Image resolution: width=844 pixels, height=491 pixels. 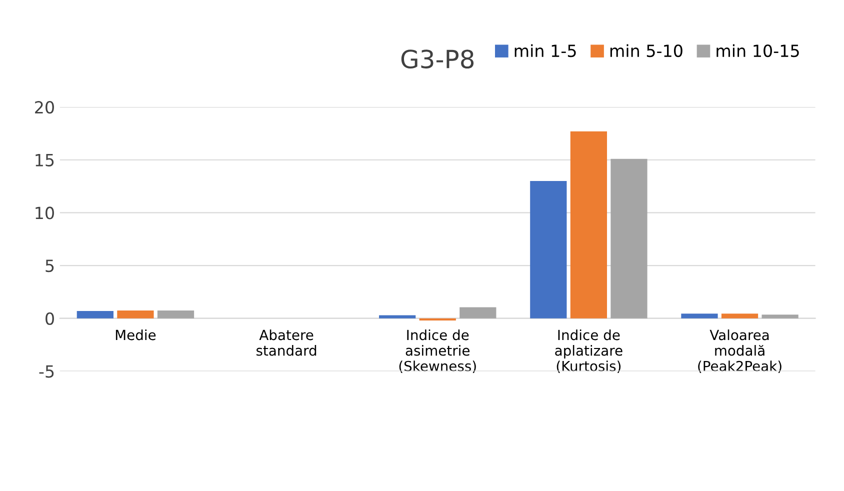 What do you see at coordinates (545, 51) in the screenshot?
I see `legend-label: min 1-5` at bounding box center [545, 51].